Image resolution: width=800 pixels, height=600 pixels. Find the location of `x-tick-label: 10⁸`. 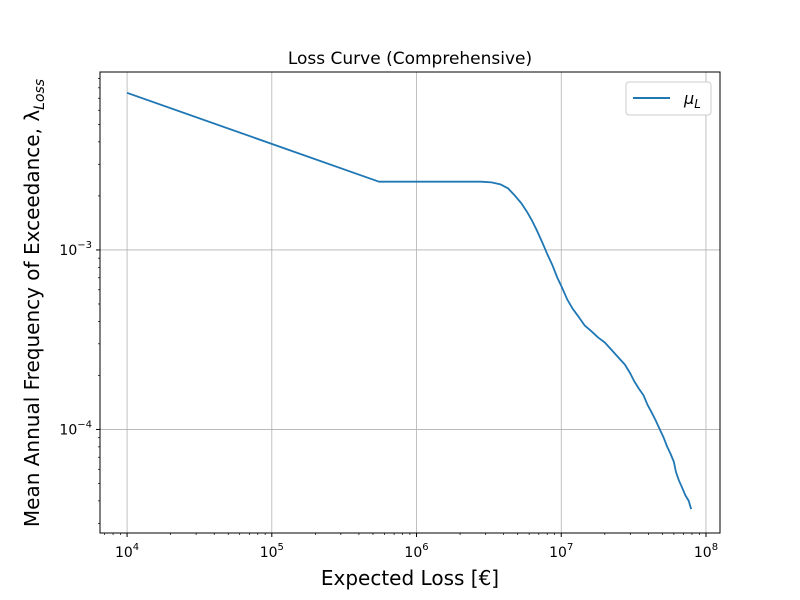

x-tick-label: 10⁸ is located at coordinates (706, 551).